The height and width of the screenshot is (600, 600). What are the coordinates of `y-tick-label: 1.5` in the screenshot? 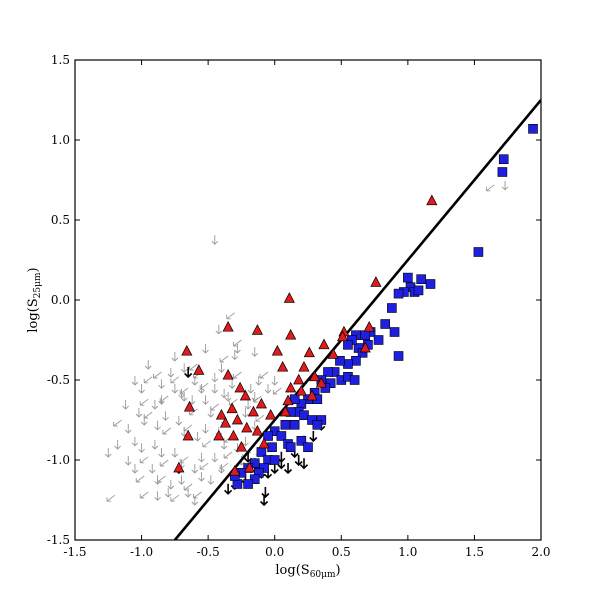 It's located at (60, 60).